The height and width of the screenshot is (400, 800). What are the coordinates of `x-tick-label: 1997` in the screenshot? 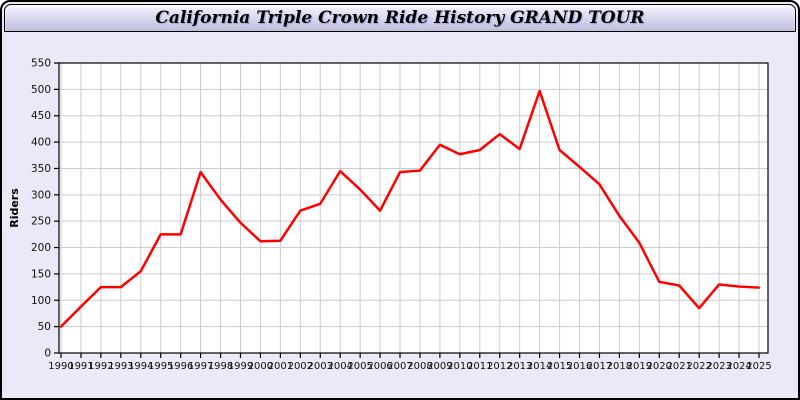 It's located at (200, 366).